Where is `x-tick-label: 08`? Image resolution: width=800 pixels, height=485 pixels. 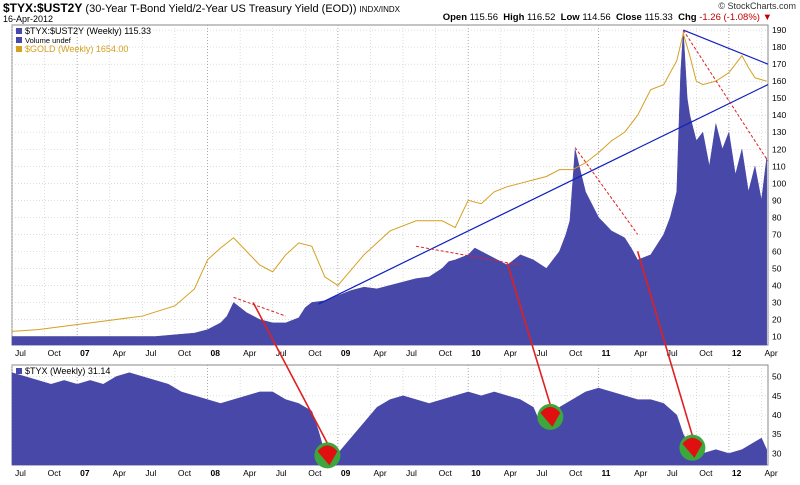 x-tick-label: 08 is located at coordinates (216, 473).